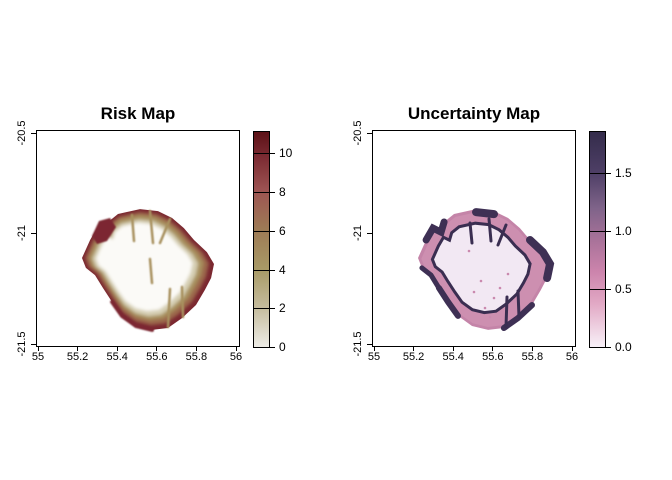 The height and width of the screenshot is (480, 672). What do you see at coordinates (286, 153) in the screenshot?
I see `colorbar-label: 10` at bounding box center [286, 153].